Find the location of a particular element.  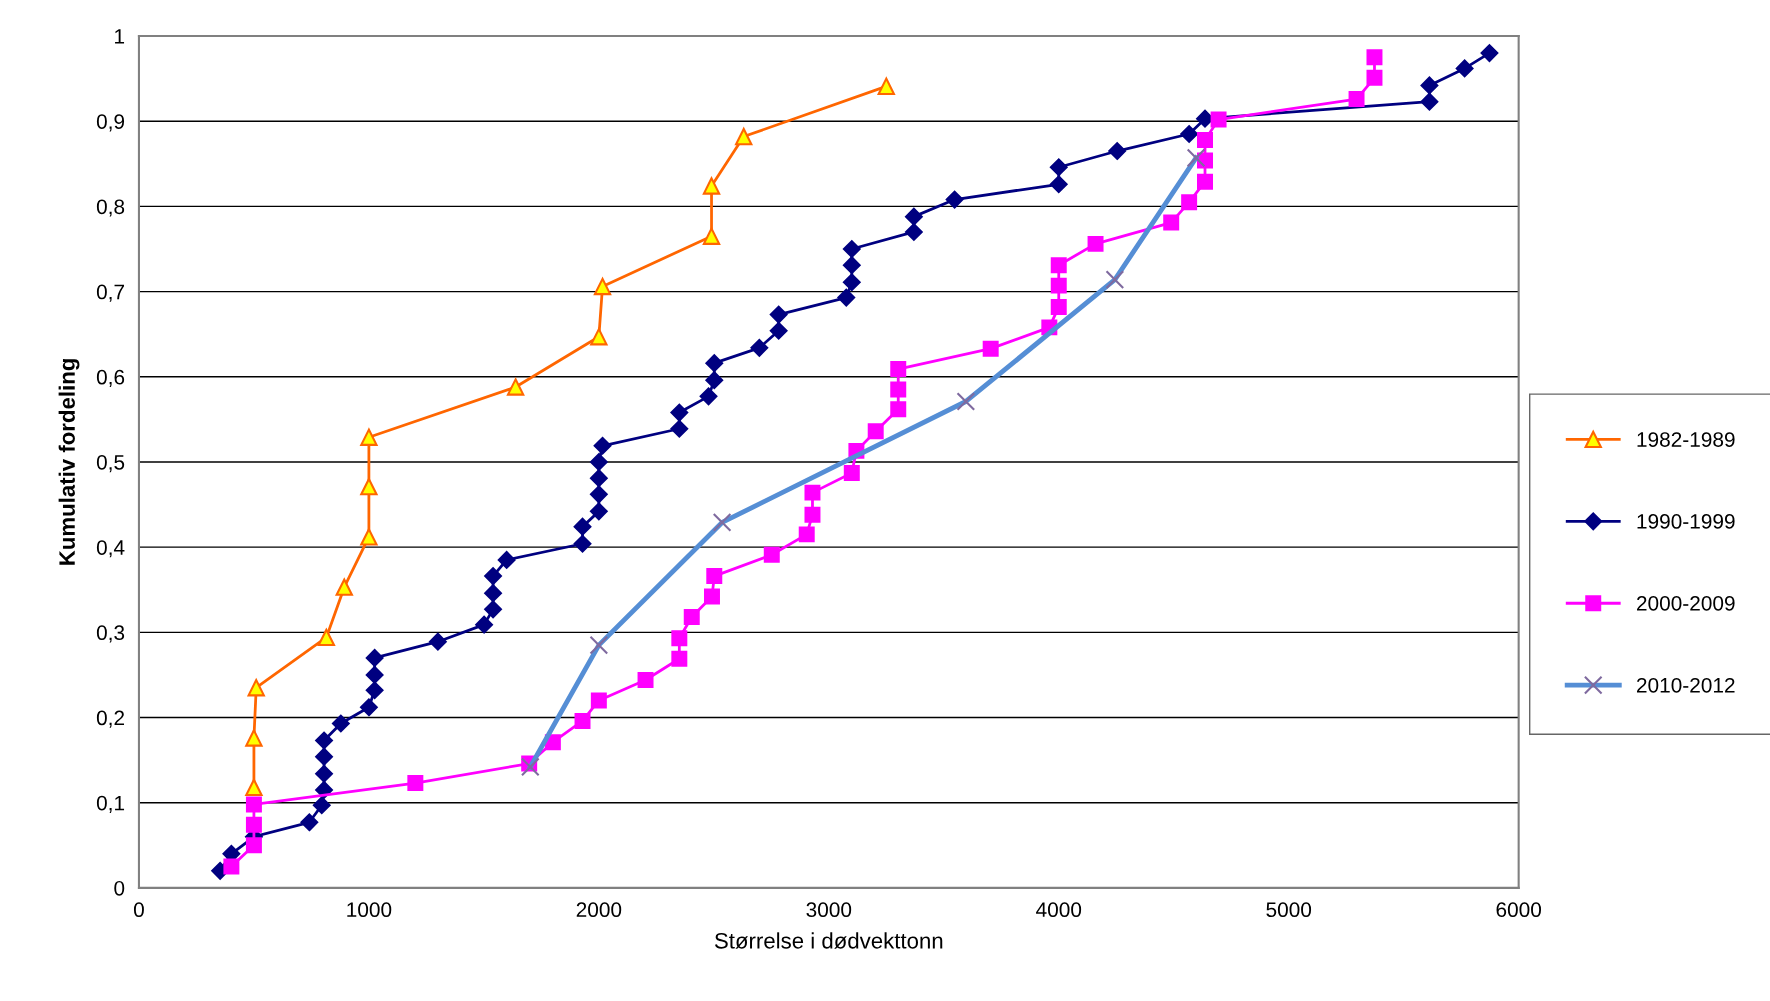

x-tick-label: 4000 is located at coordinates (1059, 910).